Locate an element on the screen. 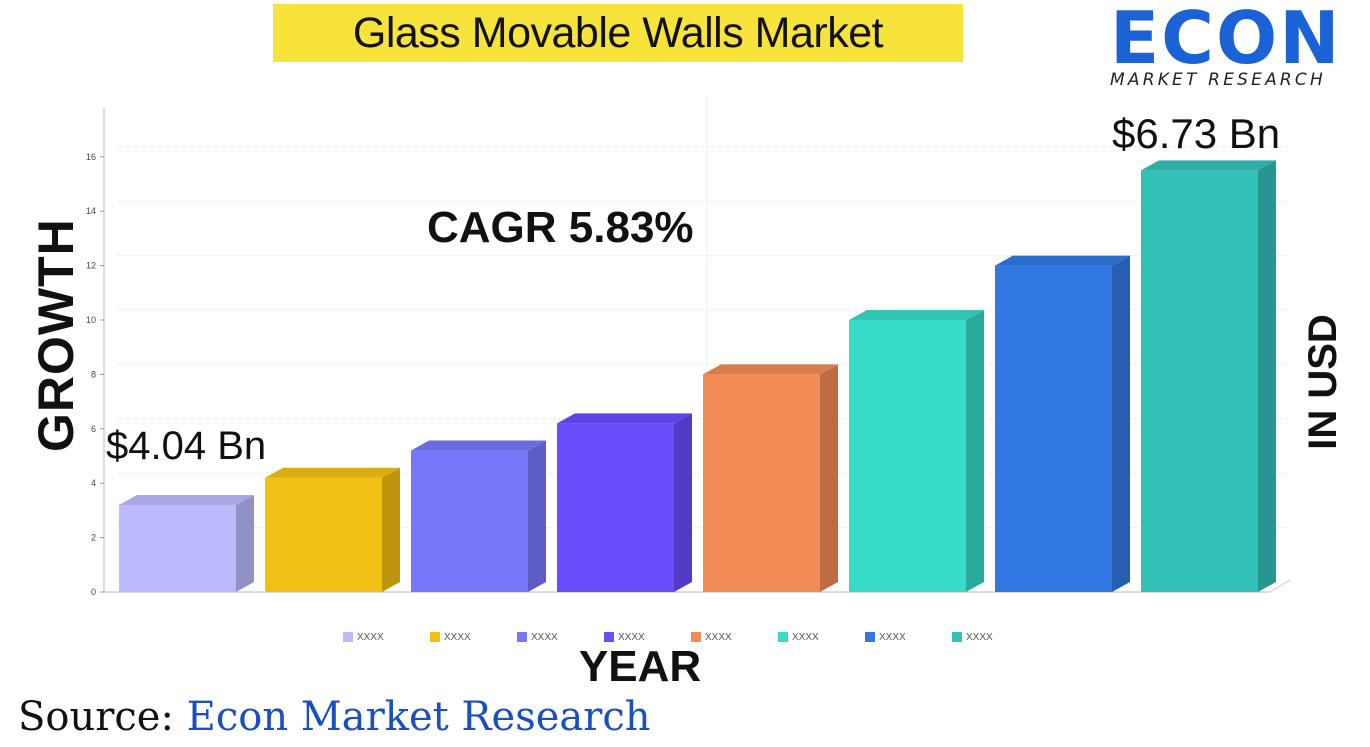 The image size is (1370, 747). y-tick-label: 2 is located at coordinates (93, 538).